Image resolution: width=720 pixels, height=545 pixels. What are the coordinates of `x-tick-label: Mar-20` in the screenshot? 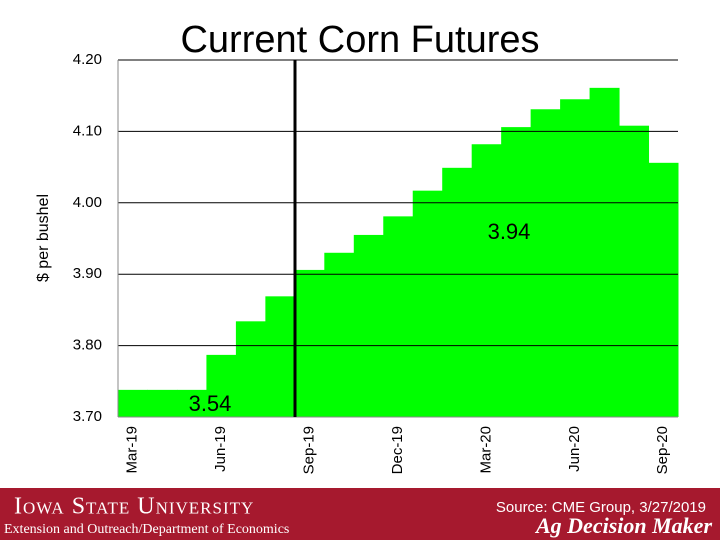 It's located at (485, 450).